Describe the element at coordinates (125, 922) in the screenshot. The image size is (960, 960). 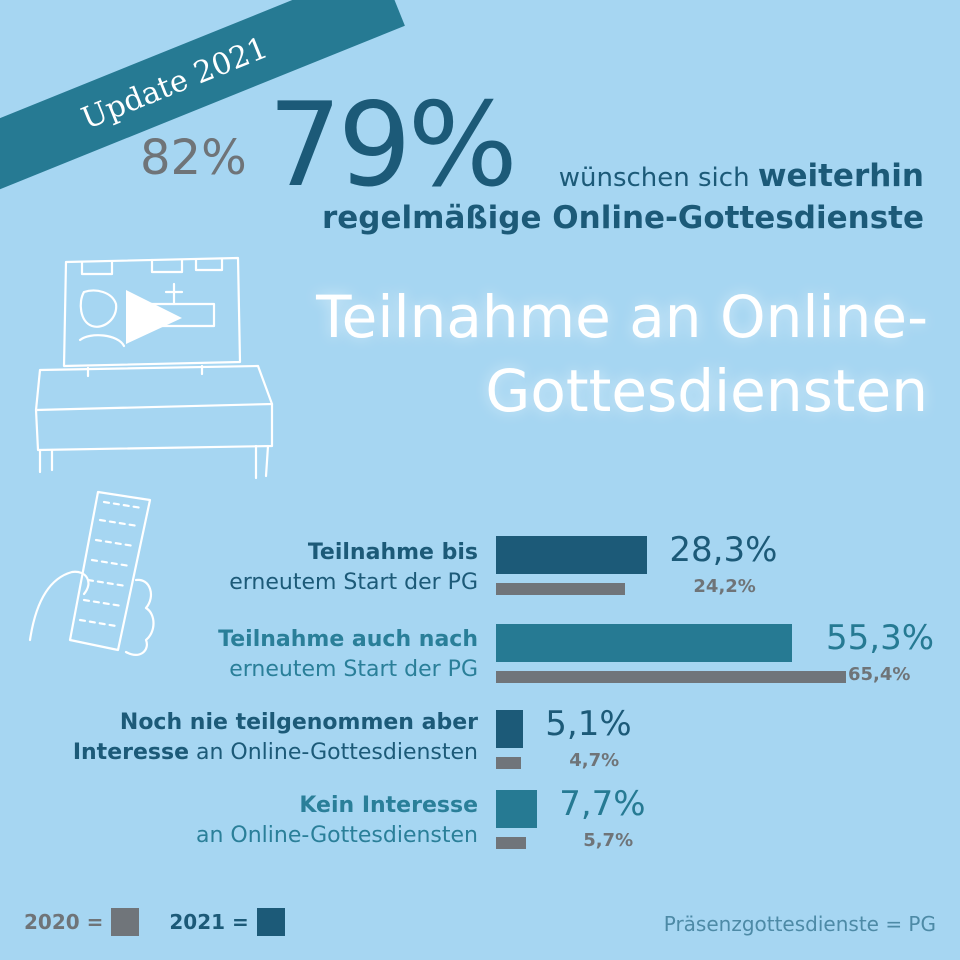
I see `legend-swatch-2020` at that location.